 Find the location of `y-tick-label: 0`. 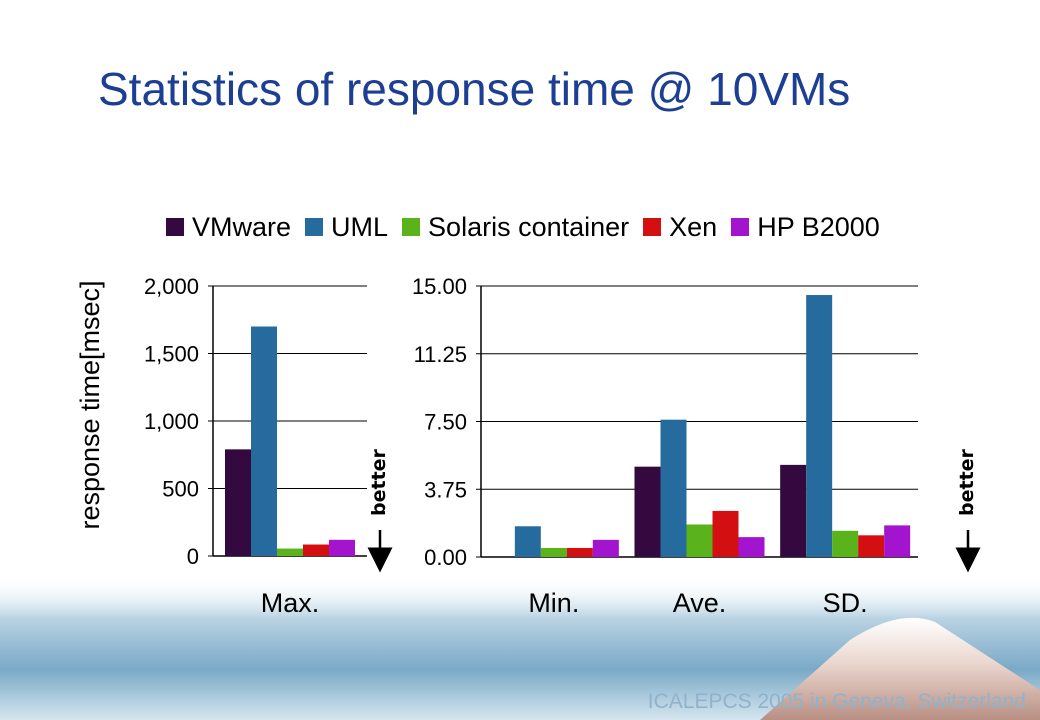

y-tick-label: 0 is located at coordinates (193, 556).